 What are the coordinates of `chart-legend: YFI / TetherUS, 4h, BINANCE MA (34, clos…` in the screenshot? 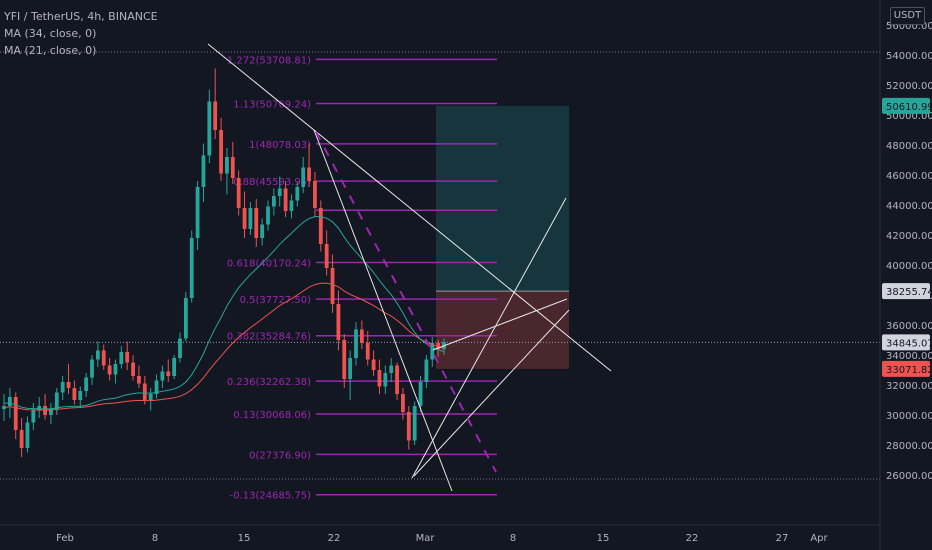 It's located at (81, 33).